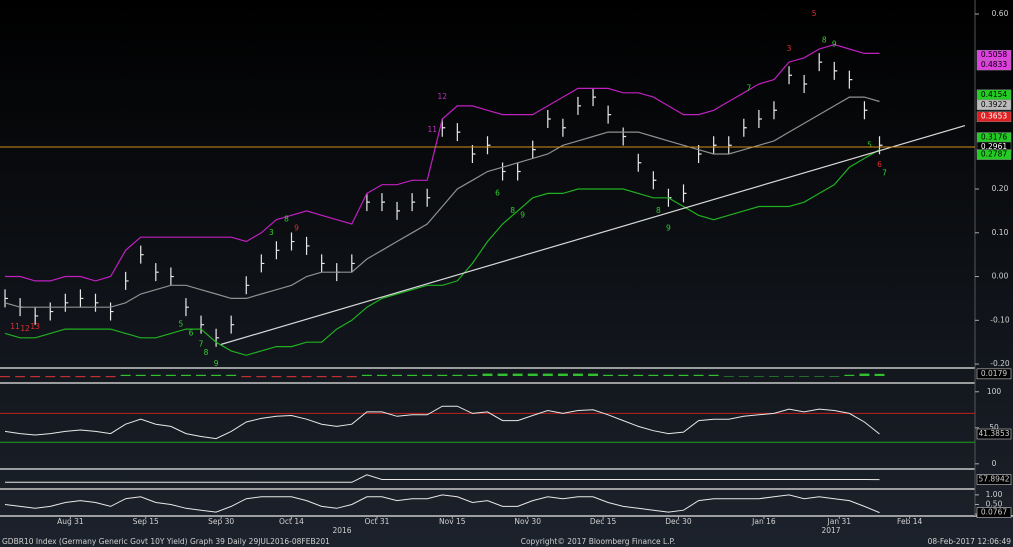 The width and height of the screenshot is (1013, 547). I want to click on last-value-label: 0.4833, so click(994, 64).